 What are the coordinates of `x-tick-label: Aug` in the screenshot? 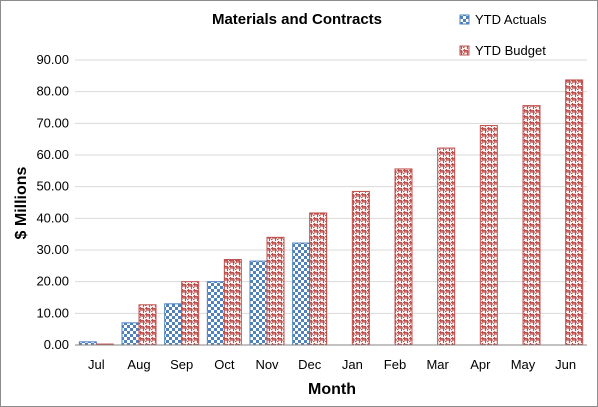 It's located at (138, 364).